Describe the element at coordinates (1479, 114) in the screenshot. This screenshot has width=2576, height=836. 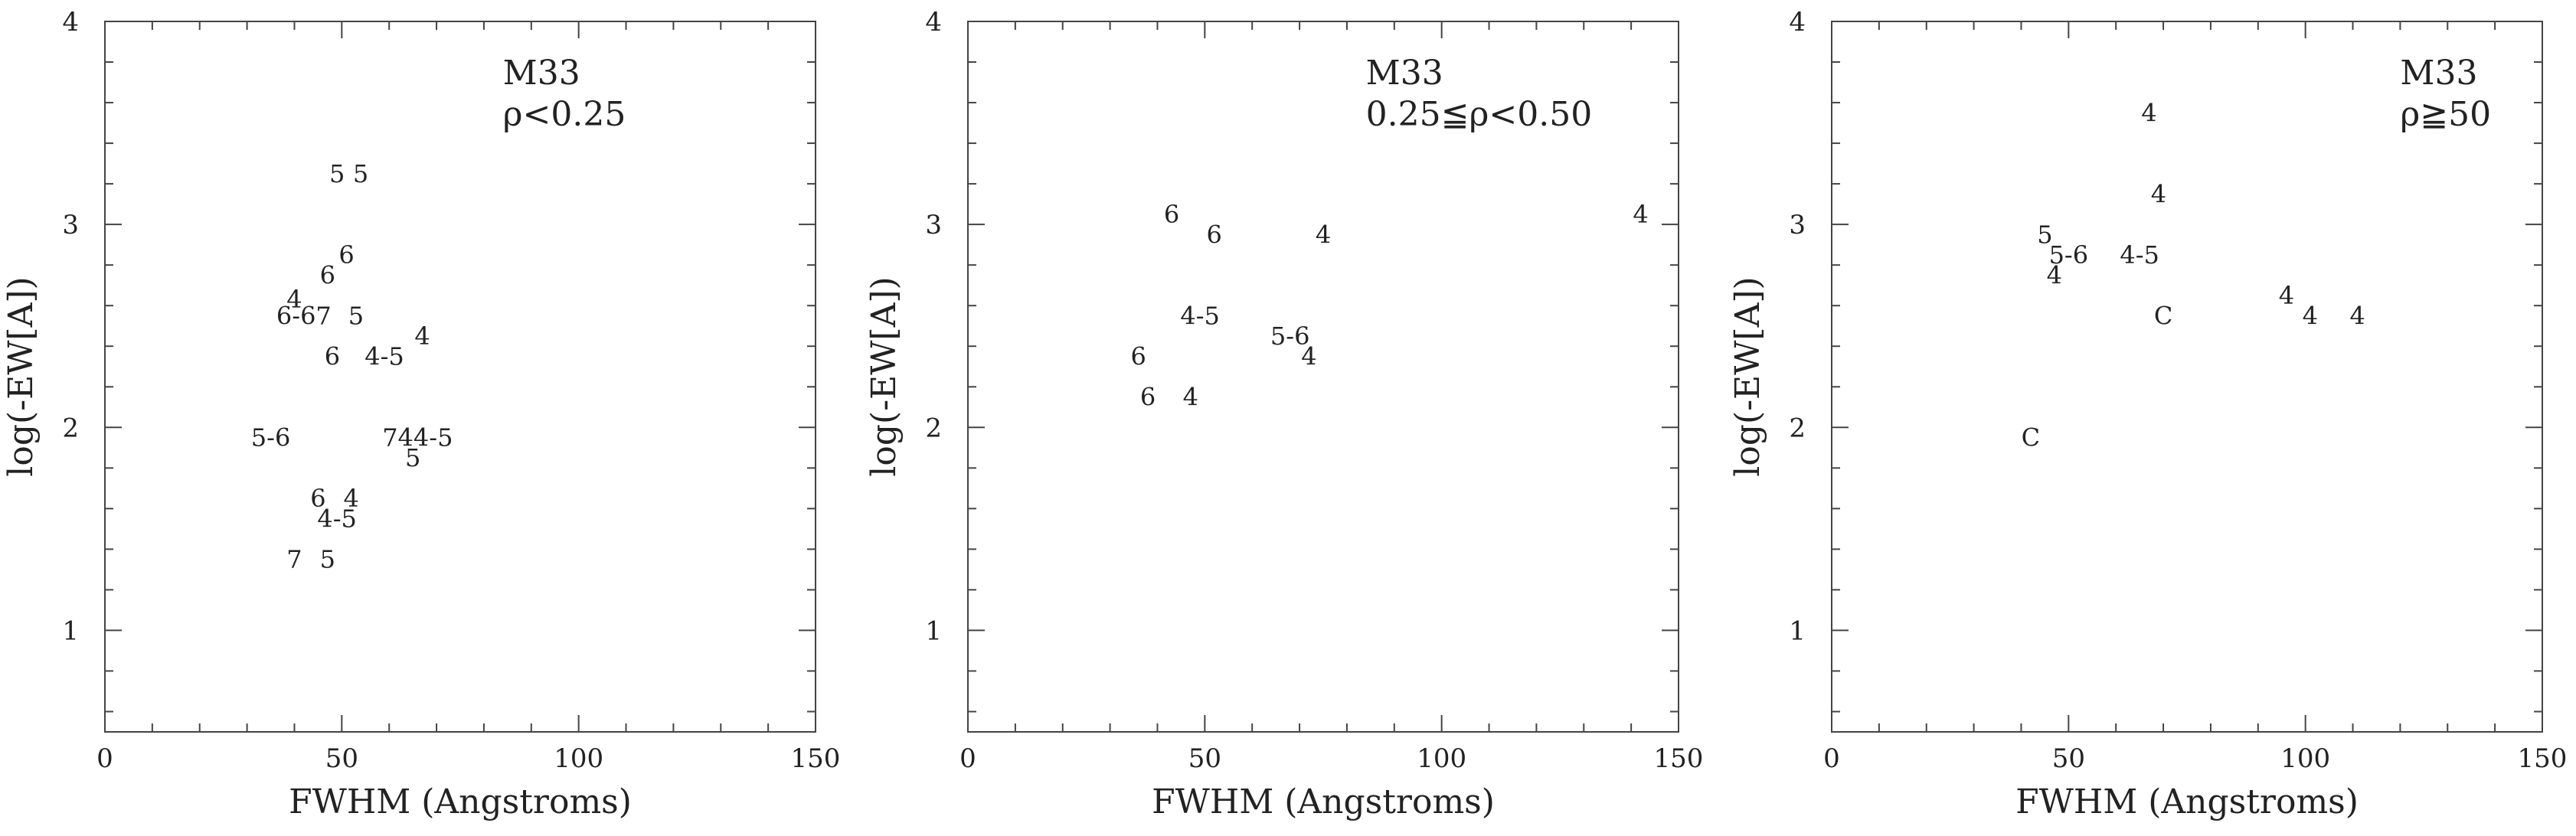
I see `chart-annotation: 0.25≦ρ<0.50` at that location.